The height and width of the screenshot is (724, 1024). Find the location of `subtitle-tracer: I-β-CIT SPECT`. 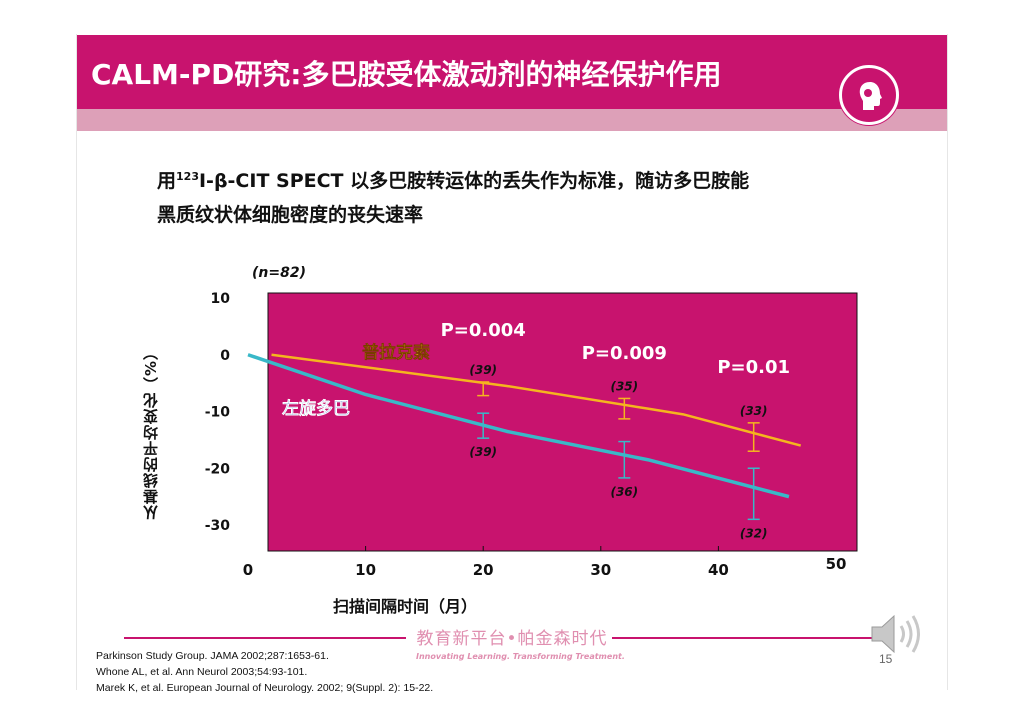

subtitle-tracer: I-β-CIT SPECT is located at coordinates (271, 181).